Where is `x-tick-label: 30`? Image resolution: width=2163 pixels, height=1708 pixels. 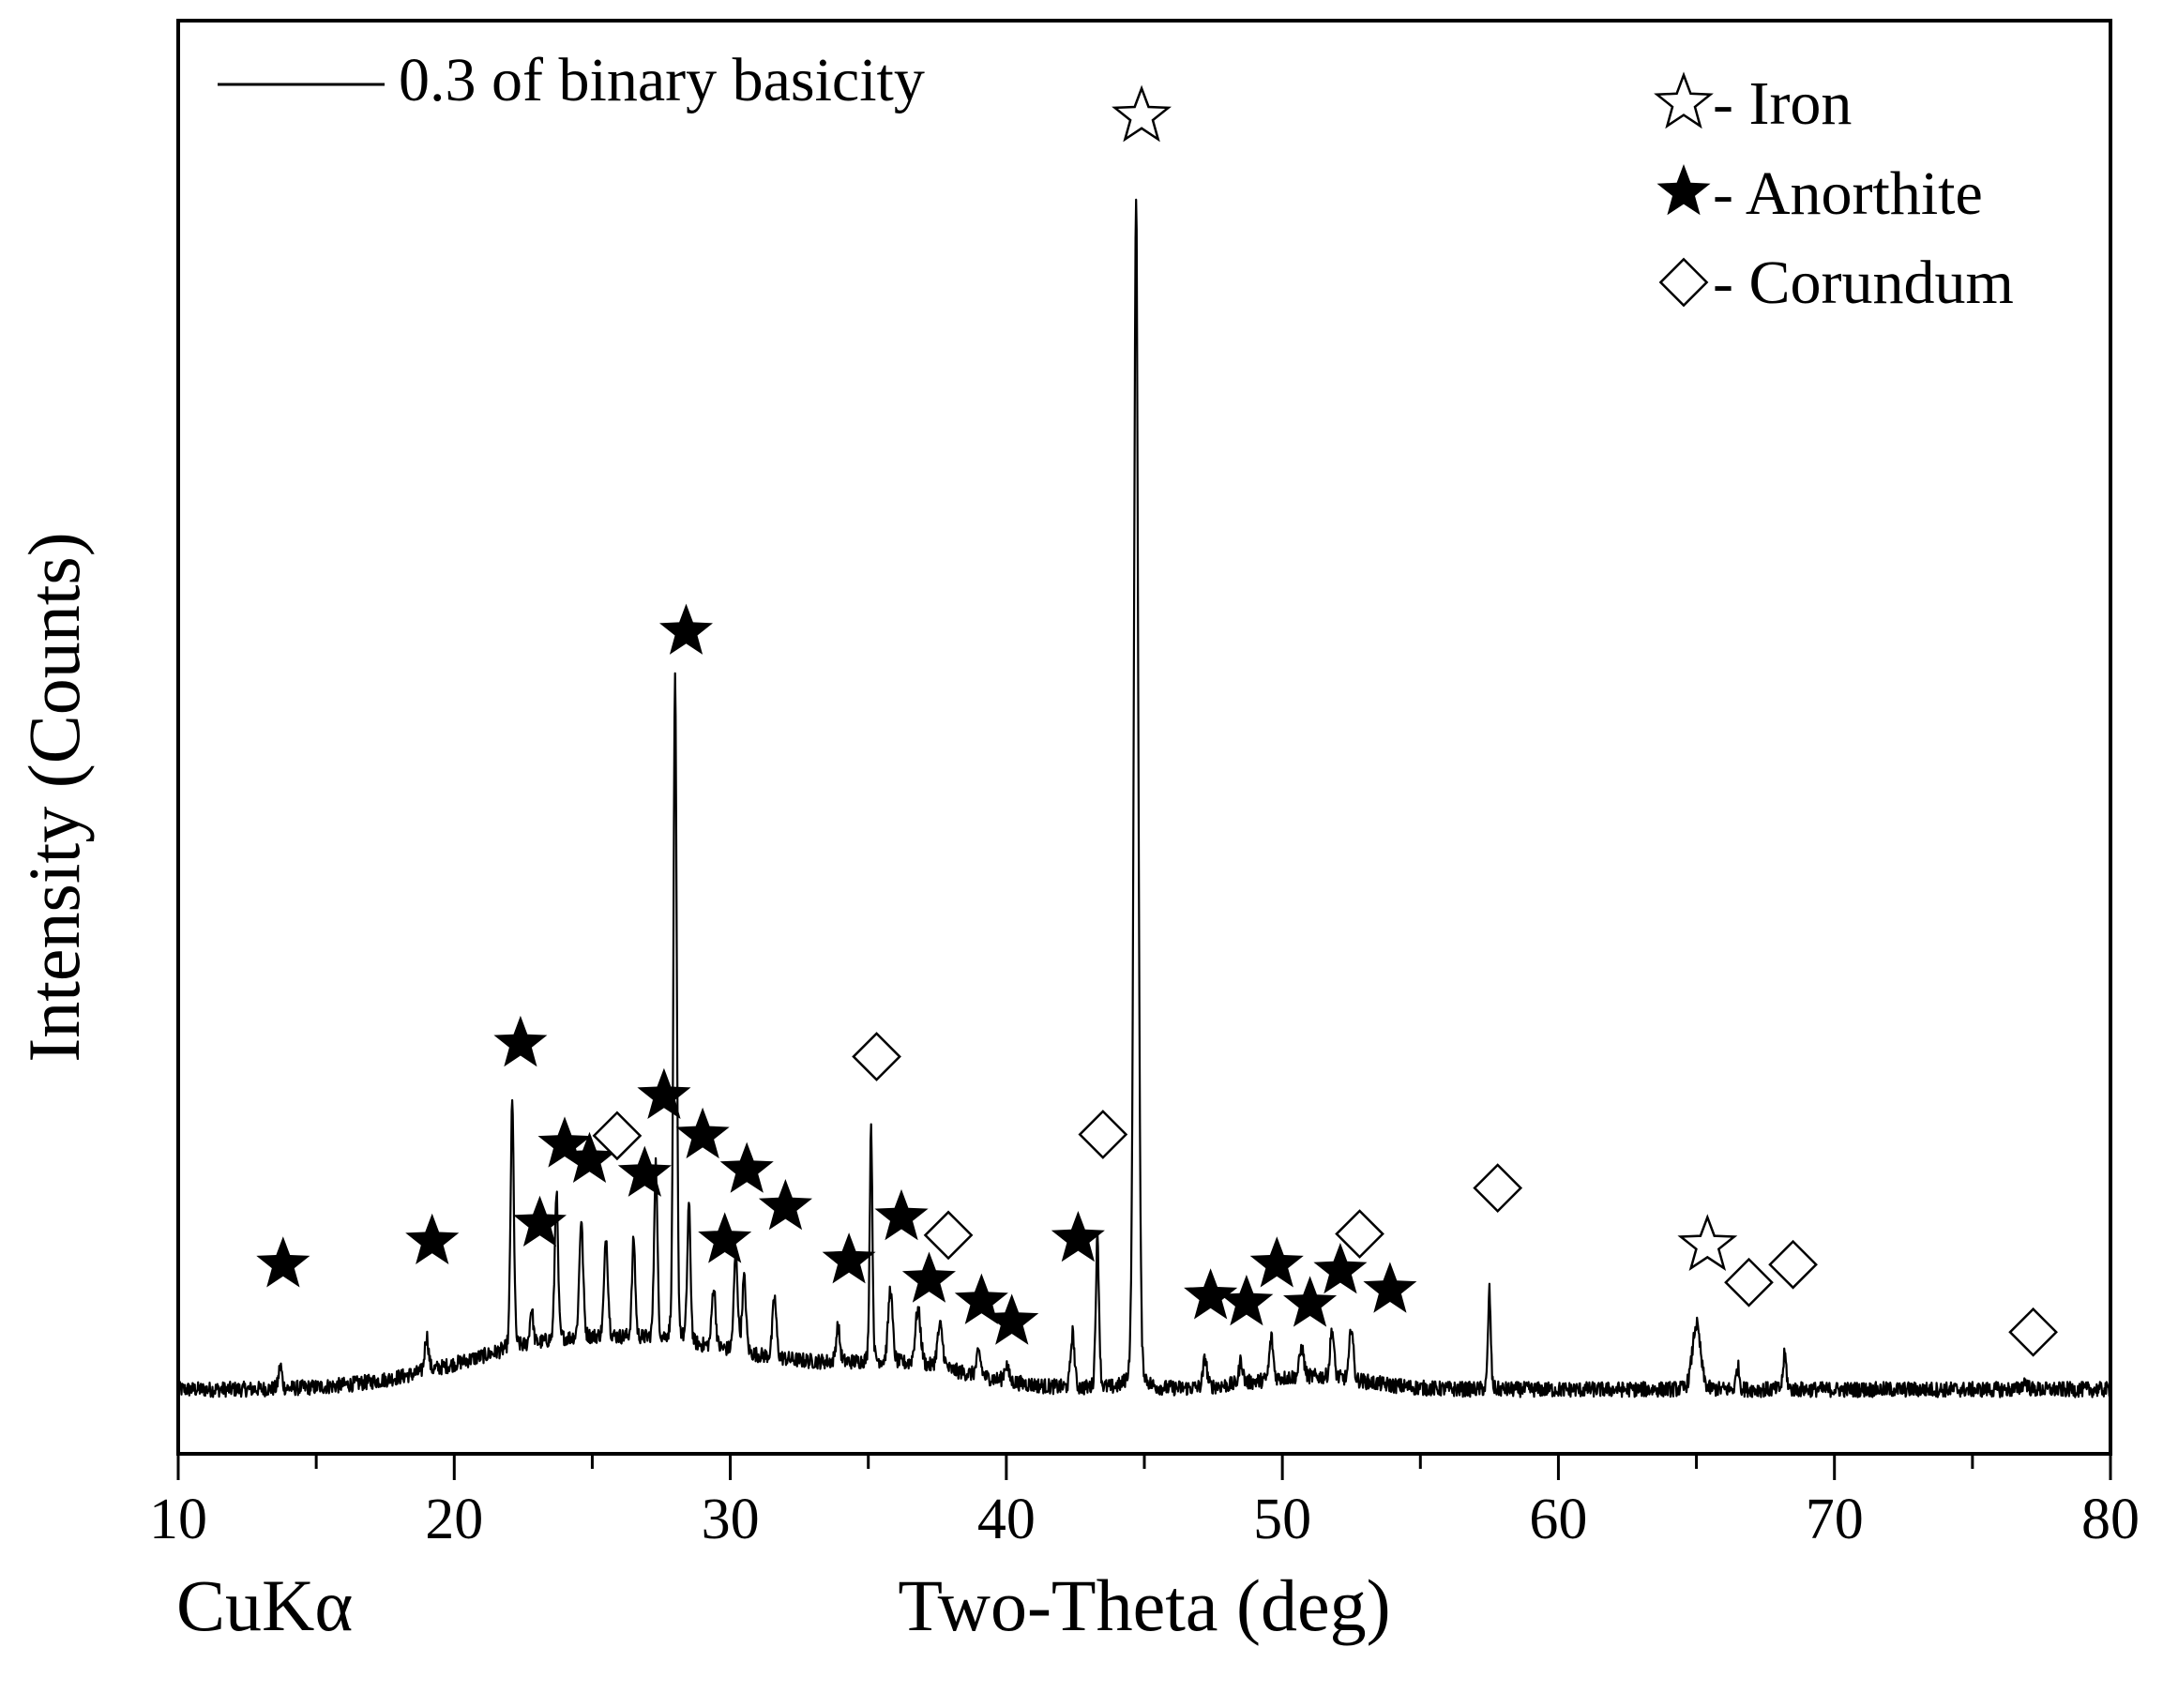
x-tick-label: 30 is located at coordinates (731, 1519).